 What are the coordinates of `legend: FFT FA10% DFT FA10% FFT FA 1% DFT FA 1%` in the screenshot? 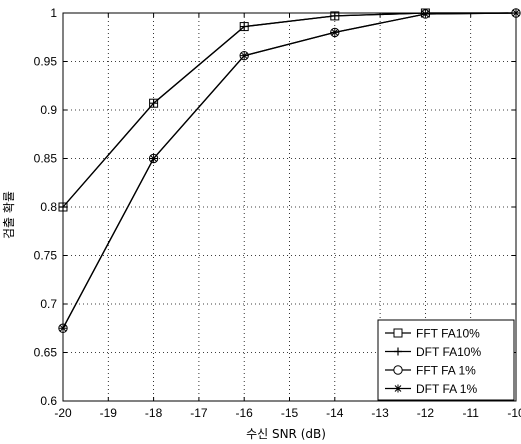 It's located at (446, 360).